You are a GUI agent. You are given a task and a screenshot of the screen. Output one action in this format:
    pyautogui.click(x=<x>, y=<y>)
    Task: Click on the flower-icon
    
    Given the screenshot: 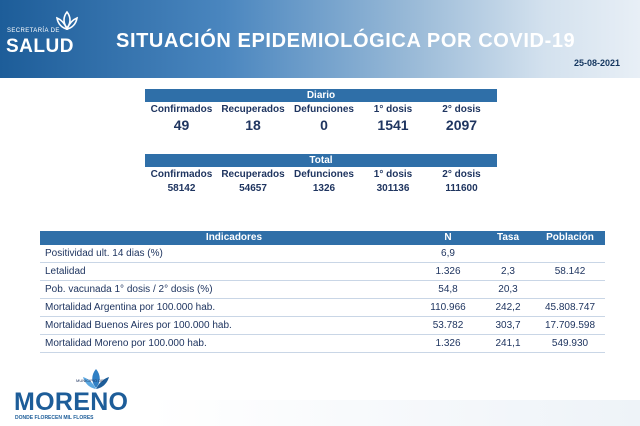 What is the action you would take?
    pyautogui.click(x=96, y=379)
    